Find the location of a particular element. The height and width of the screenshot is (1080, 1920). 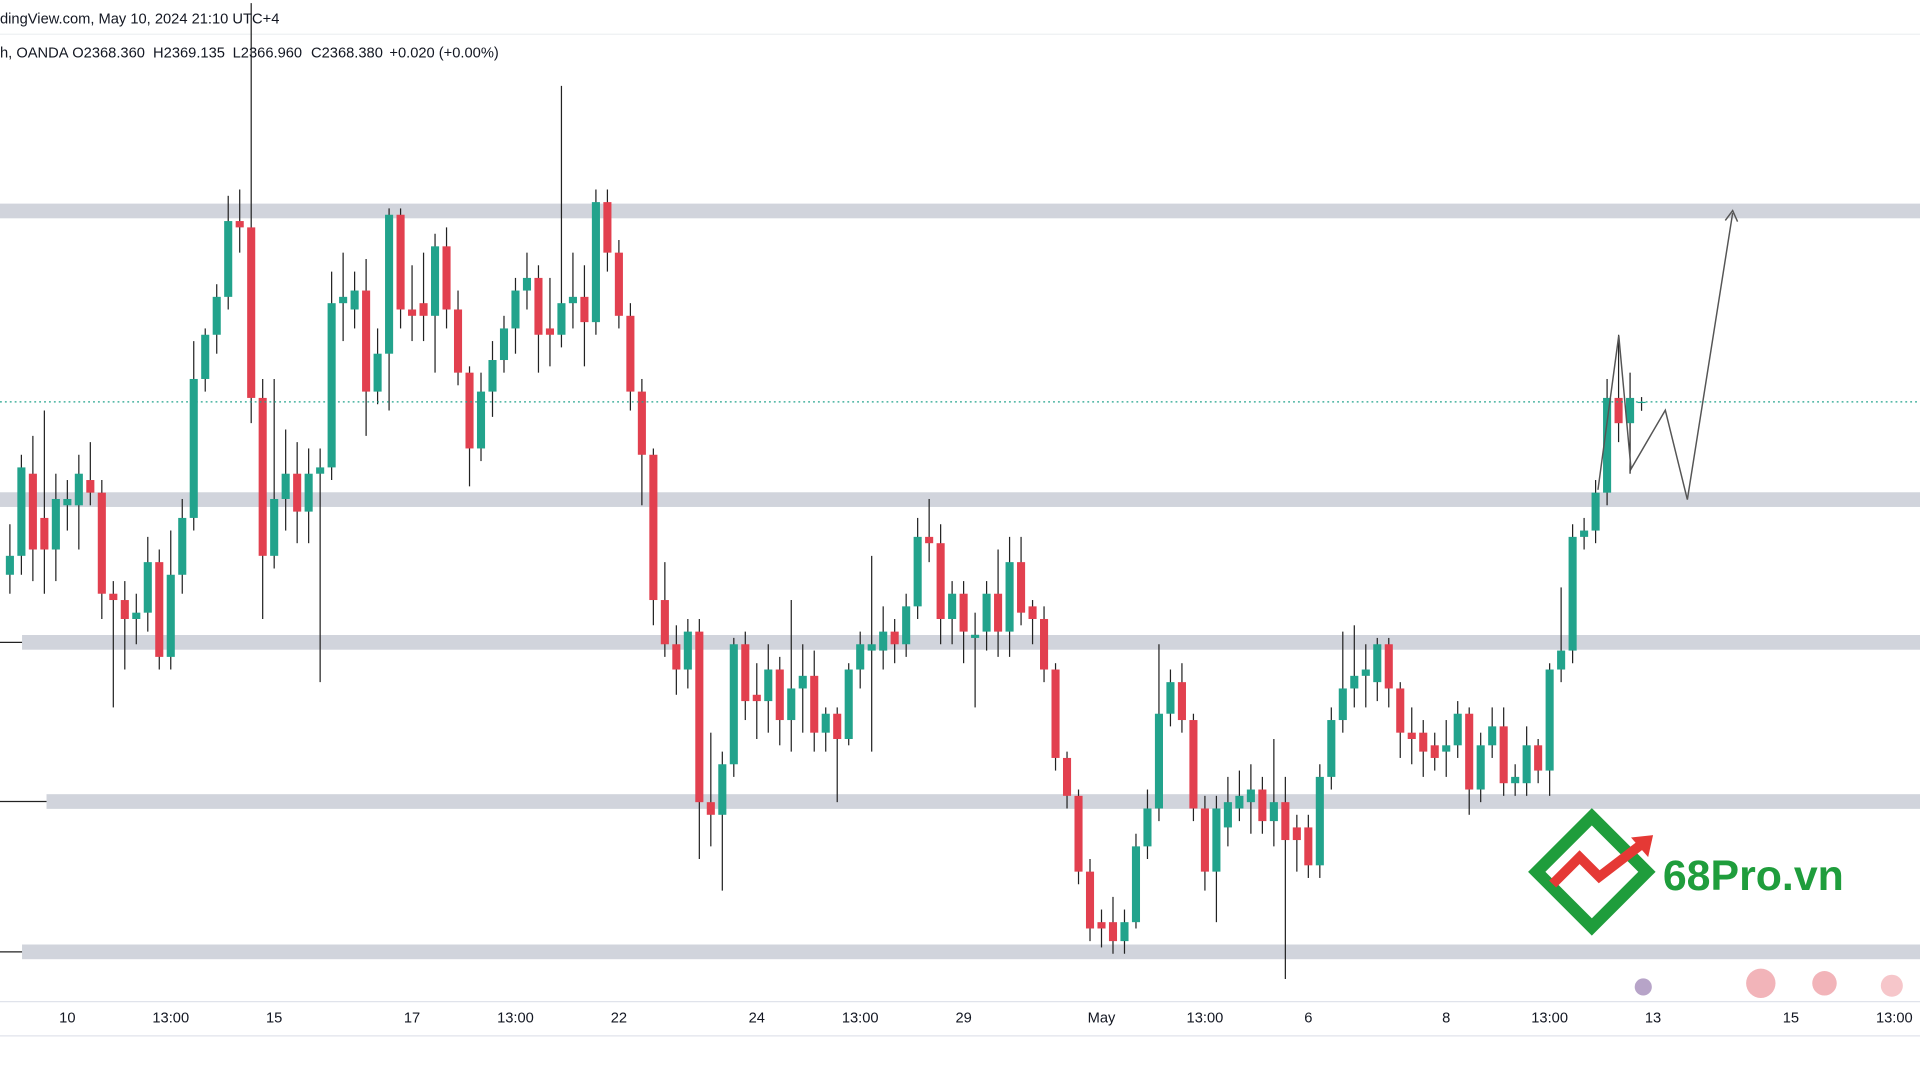

ohlc-open: O2368.360 is located at coordinates (108, 54).